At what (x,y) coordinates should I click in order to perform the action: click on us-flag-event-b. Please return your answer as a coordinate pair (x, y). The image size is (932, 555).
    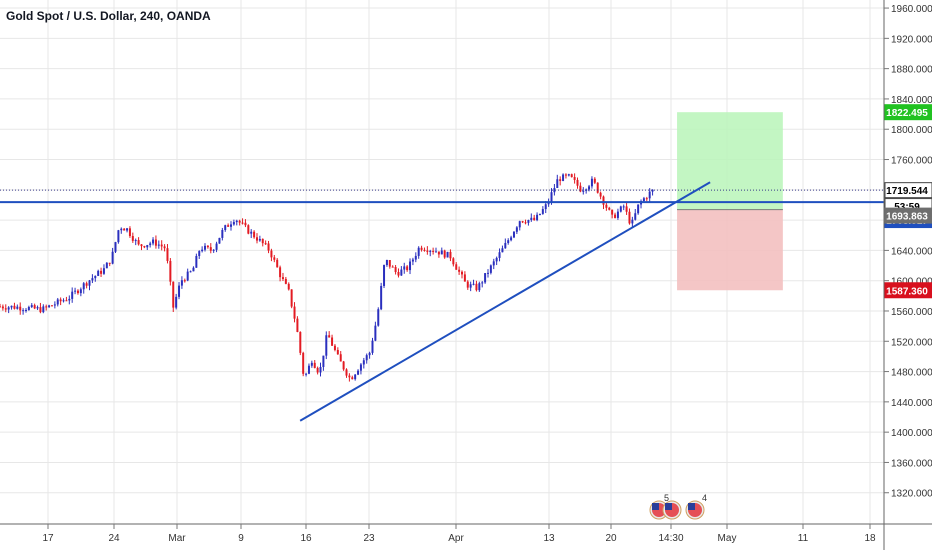
    Looking at the image, I should click on (672, 510).